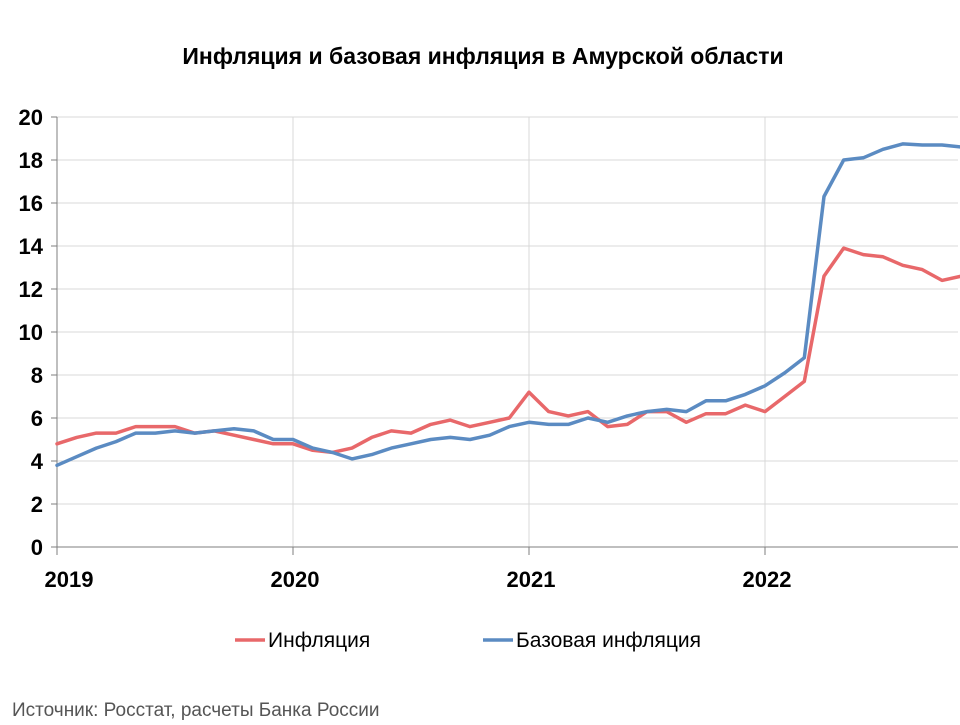 Image resolution: width=960 pixels, height=725 pixels. I want to click on x-tick-label: 2021, so click(531, 579).